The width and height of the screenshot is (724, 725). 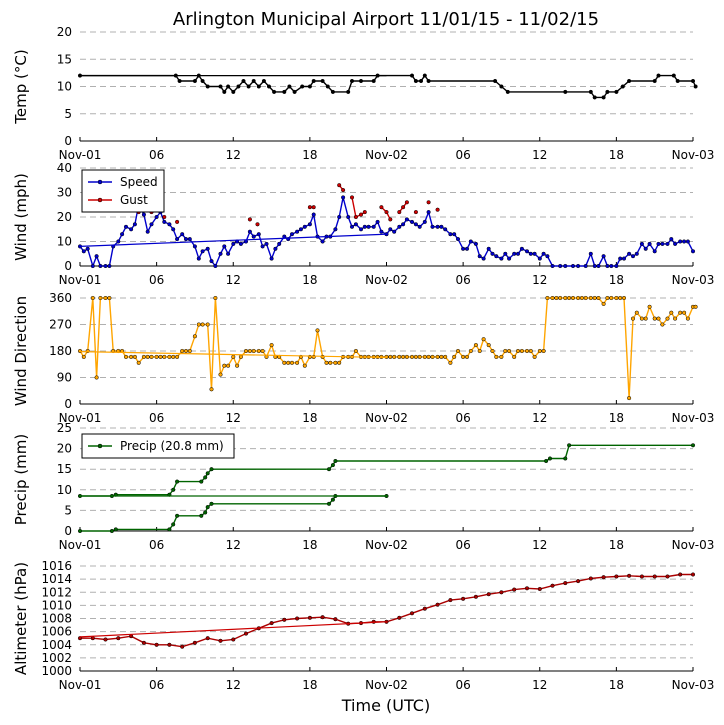 I want to click on y-tick-label-alt-1: 1002, so click(x=56, y=658).